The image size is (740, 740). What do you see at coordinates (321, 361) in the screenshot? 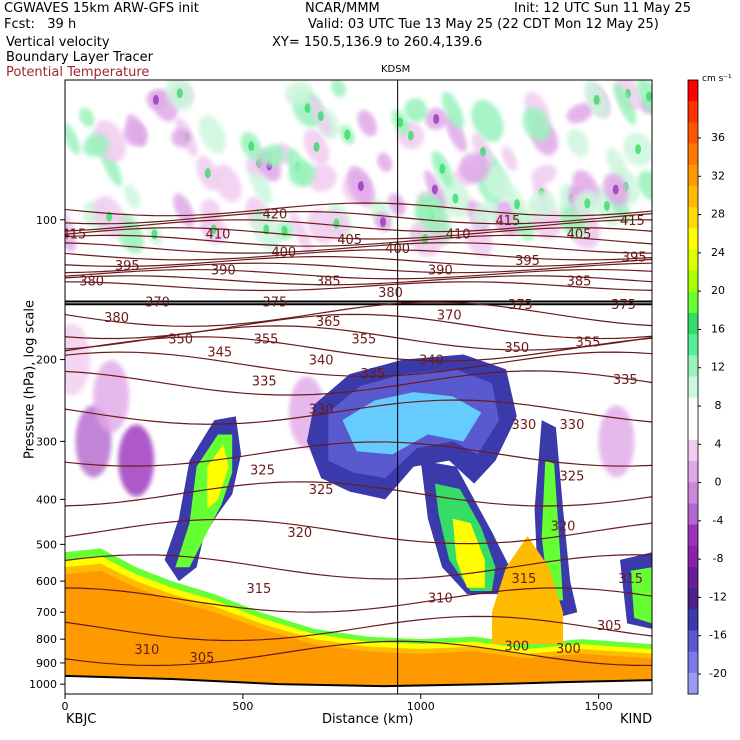
I see `theta-label: 340` at bounding box center [321, 361].